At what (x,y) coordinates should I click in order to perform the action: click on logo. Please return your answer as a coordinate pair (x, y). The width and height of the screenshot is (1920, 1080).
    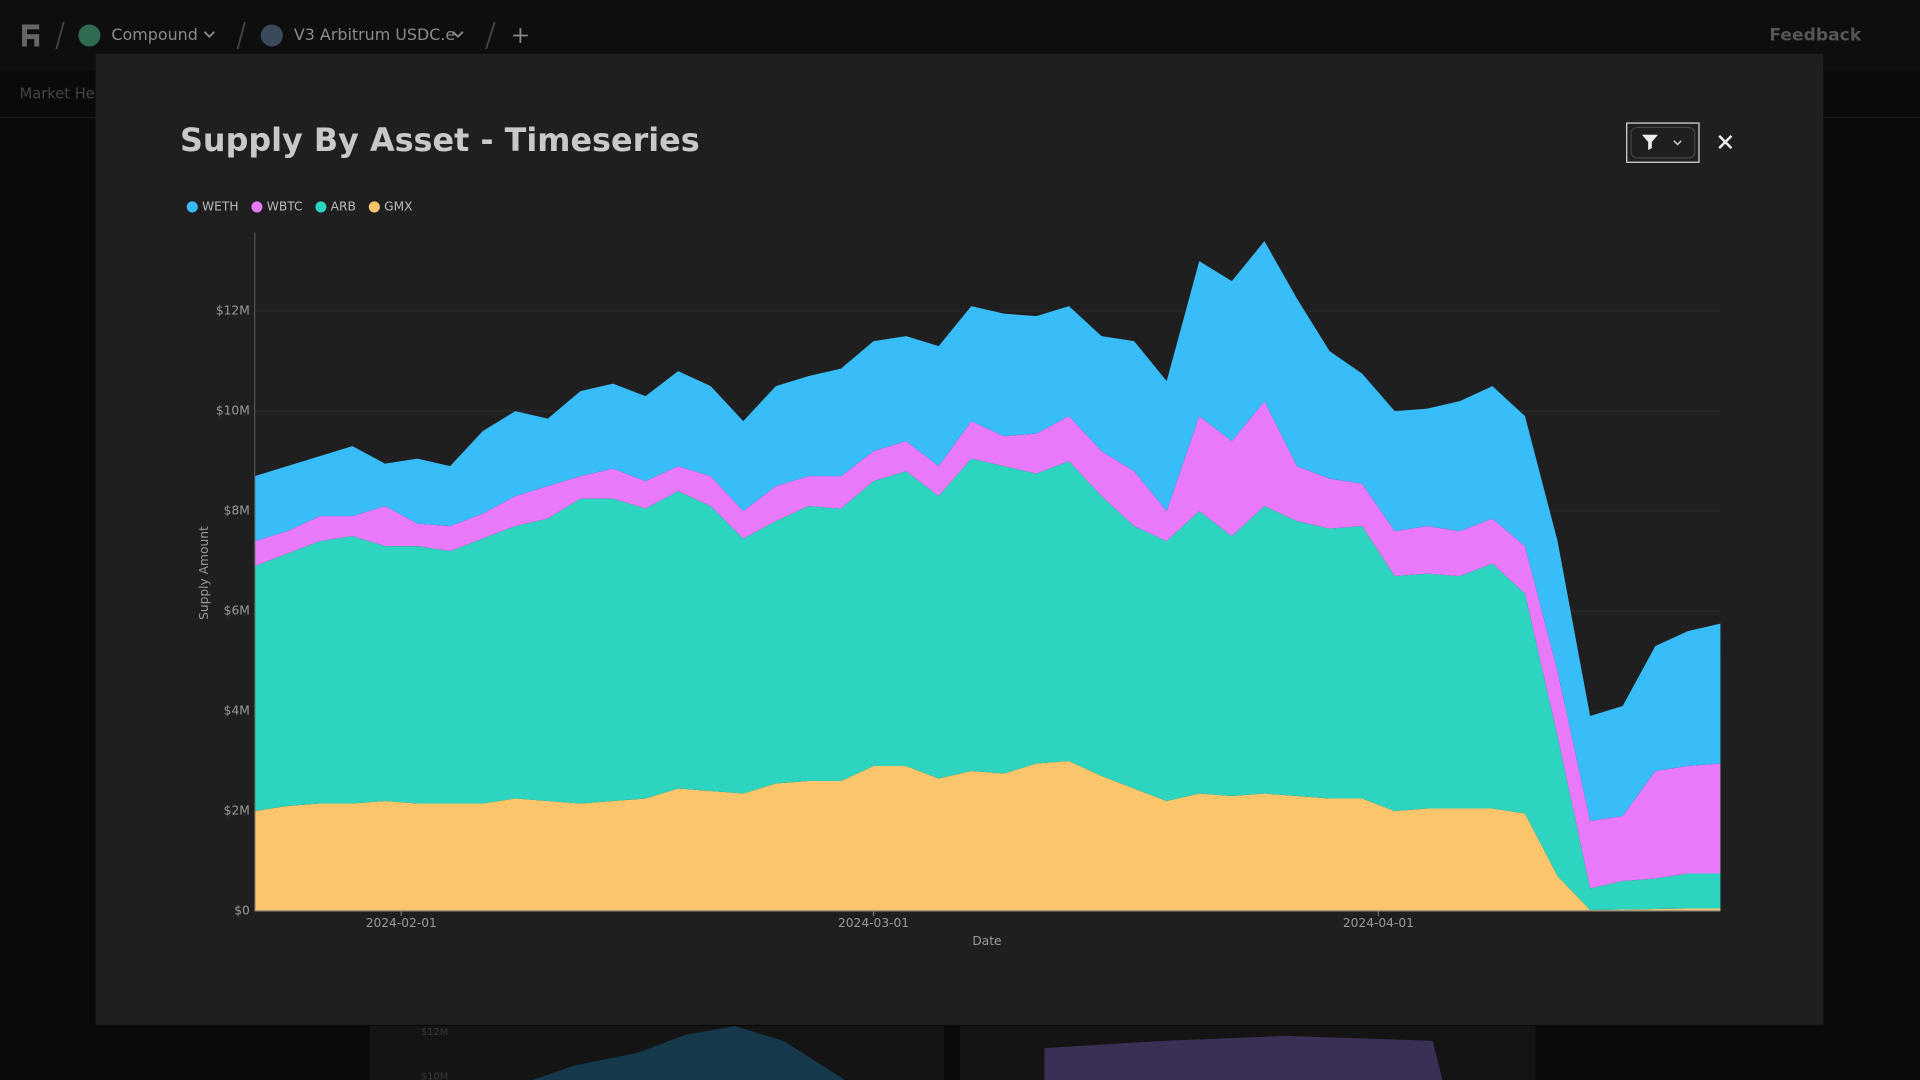
    Looking at the image, I should click on (31, 35).